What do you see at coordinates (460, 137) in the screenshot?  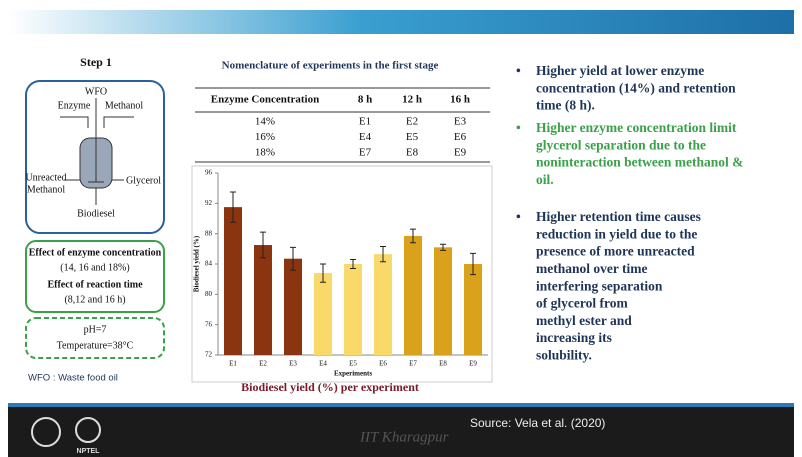 I see `table-cell: E6` at bounding box center [460, 137].